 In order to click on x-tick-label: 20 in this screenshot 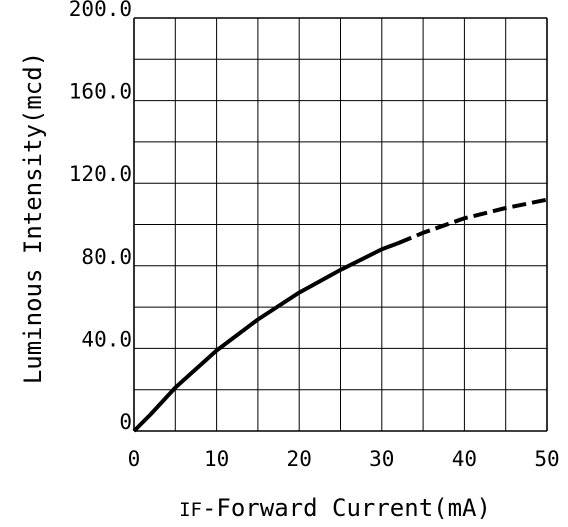, I will do `click(299, 459)`.